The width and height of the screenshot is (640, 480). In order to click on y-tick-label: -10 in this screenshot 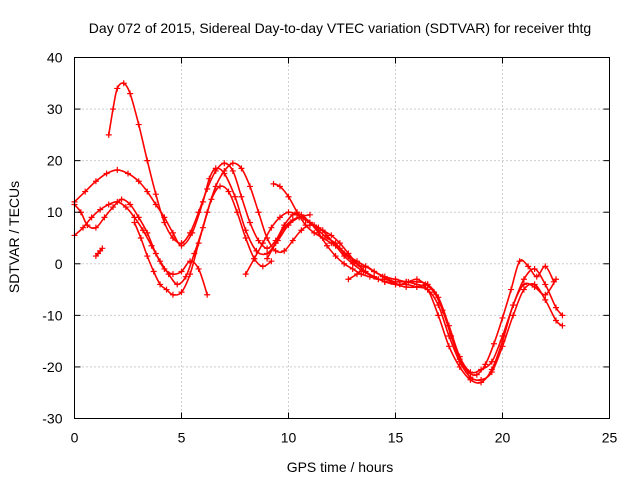, I will do `click(52, 315)`.